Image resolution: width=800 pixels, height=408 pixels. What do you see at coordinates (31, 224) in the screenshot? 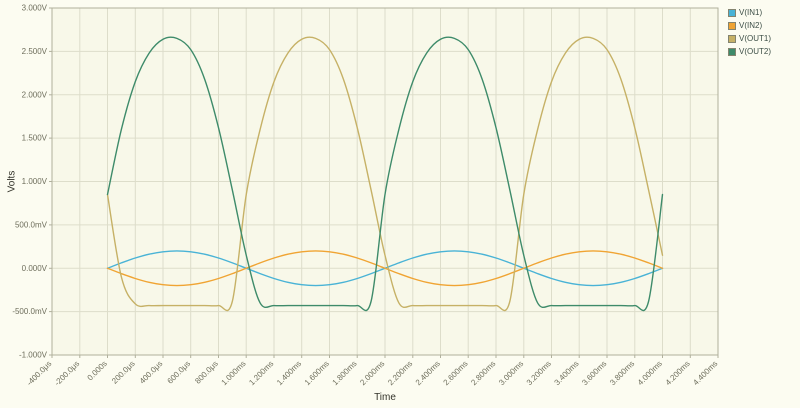
I see `svg-text: 500.0mV` at bounding box center [31, 224].